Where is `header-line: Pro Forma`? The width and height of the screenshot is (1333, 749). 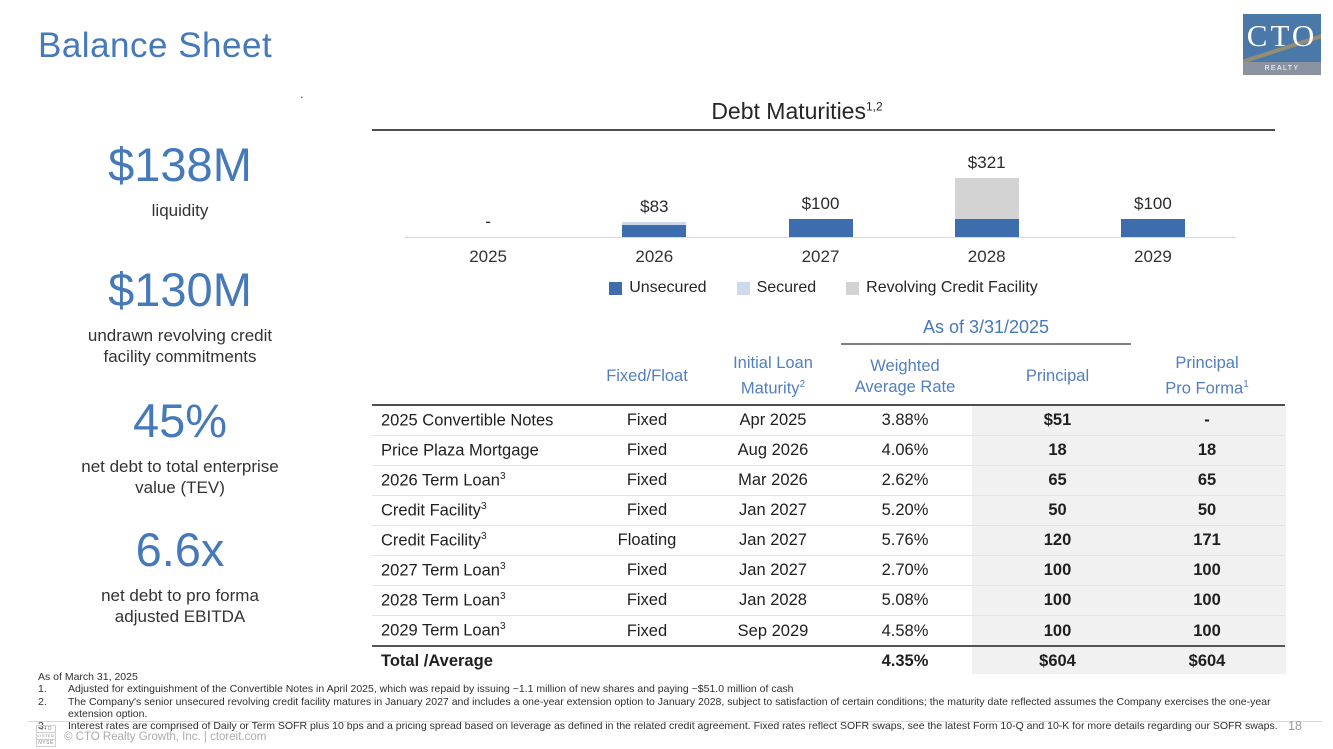 header-line: Pro Forma is located at coordinates (1204, 388).